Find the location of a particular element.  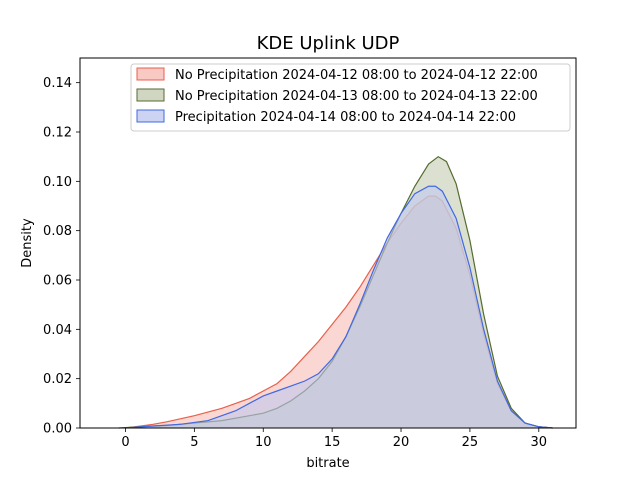

y-tick-label: 0.08 is located at coordinates (57, 231).